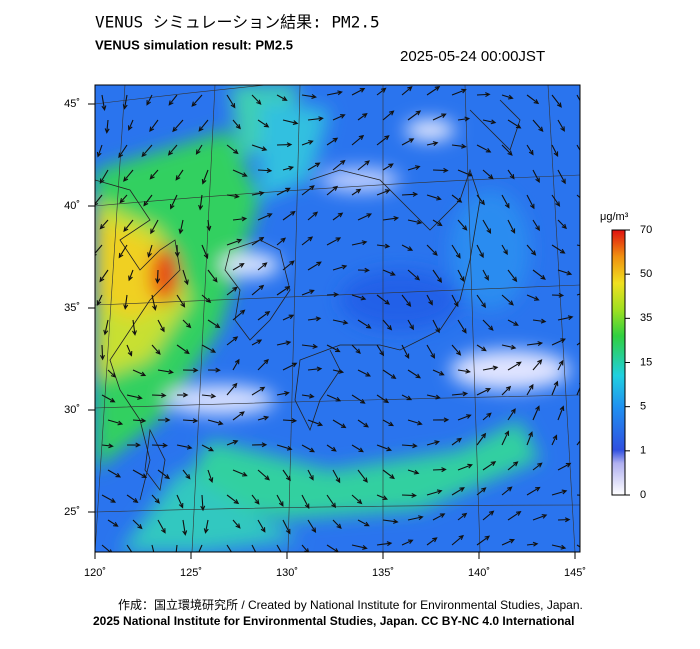  I want to click on lat-label: 30˚, so click(72, 410).